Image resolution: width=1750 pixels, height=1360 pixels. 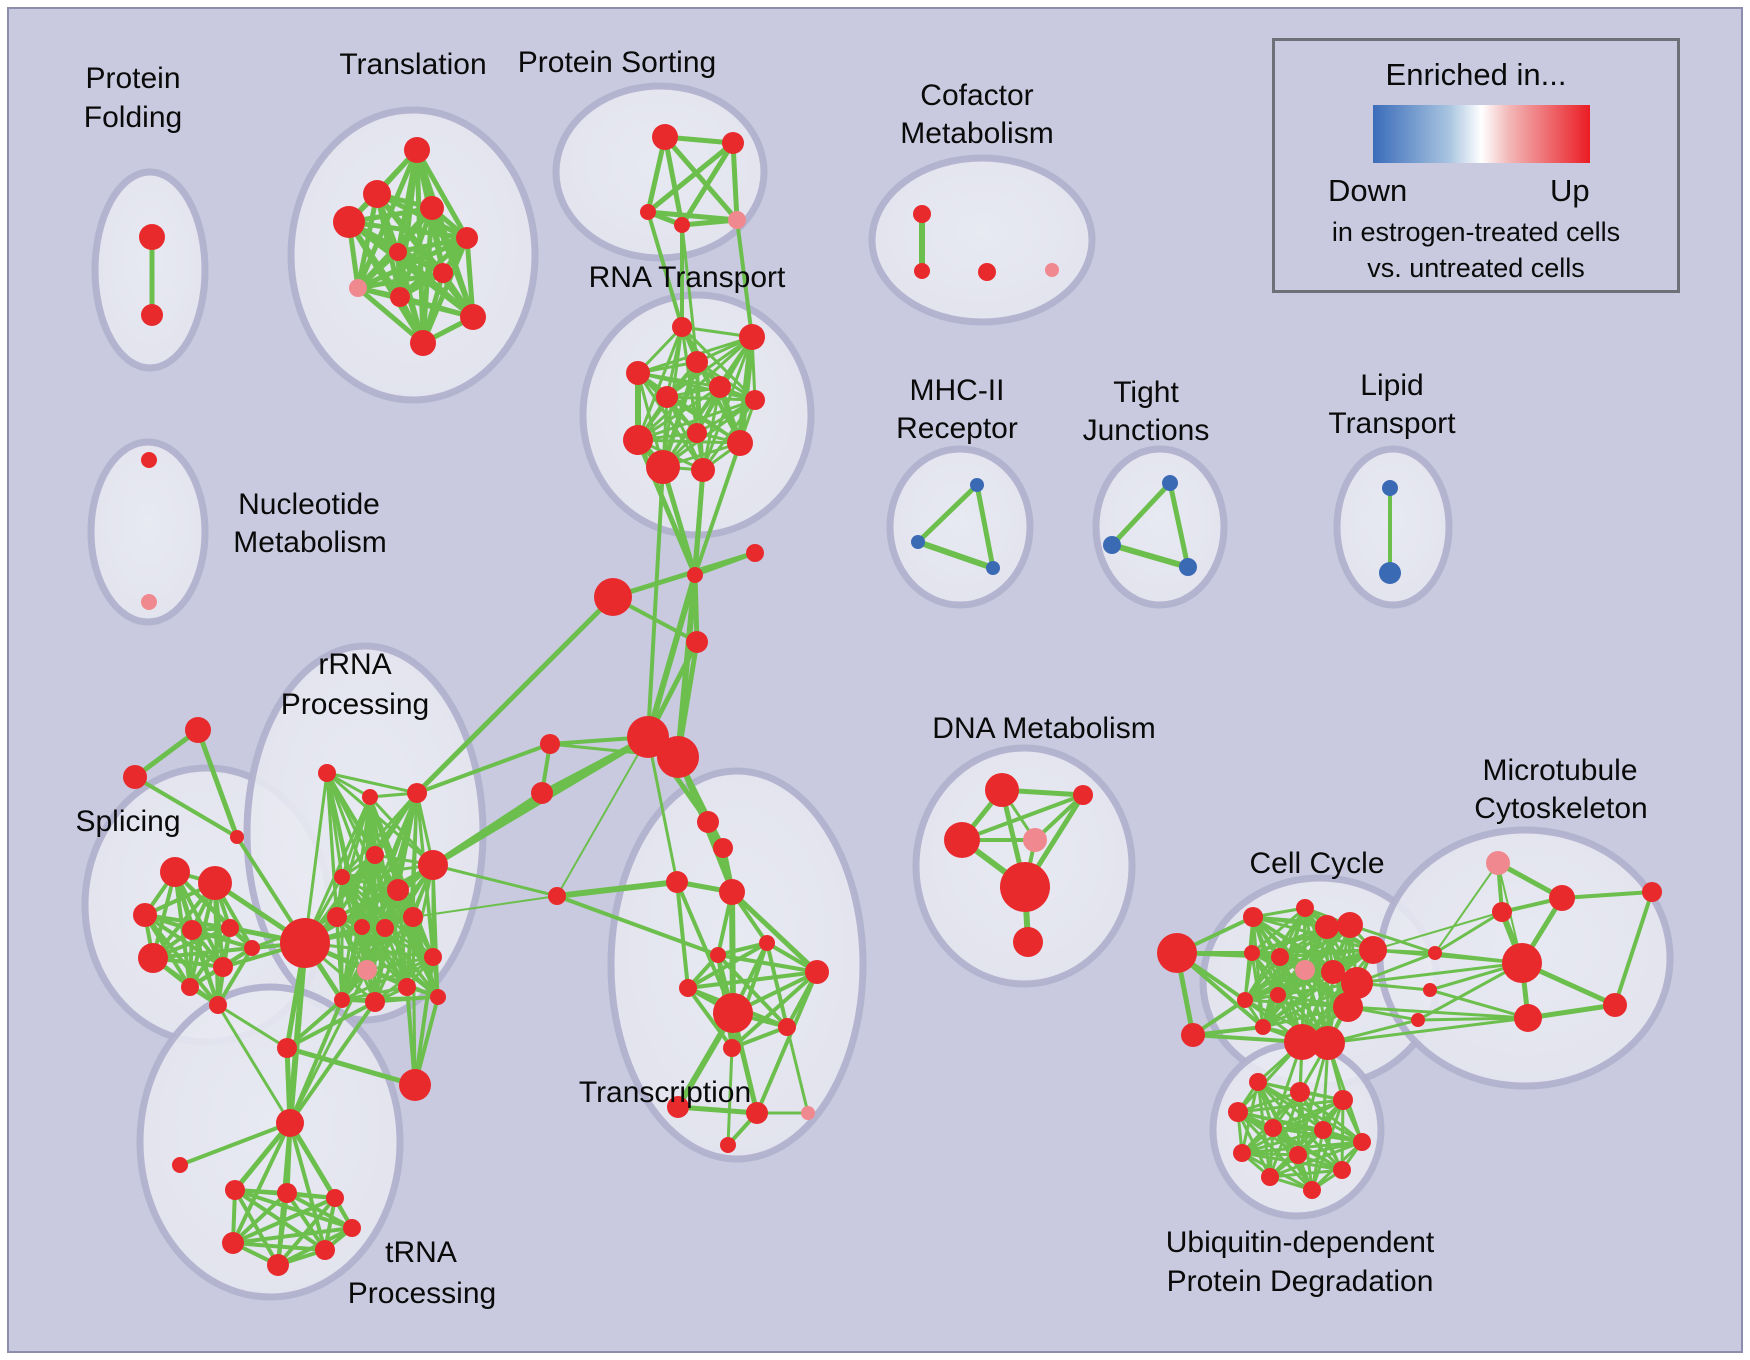 I want to click on cluster-label-rt: RNA Transport, so click(x=687, y=277).